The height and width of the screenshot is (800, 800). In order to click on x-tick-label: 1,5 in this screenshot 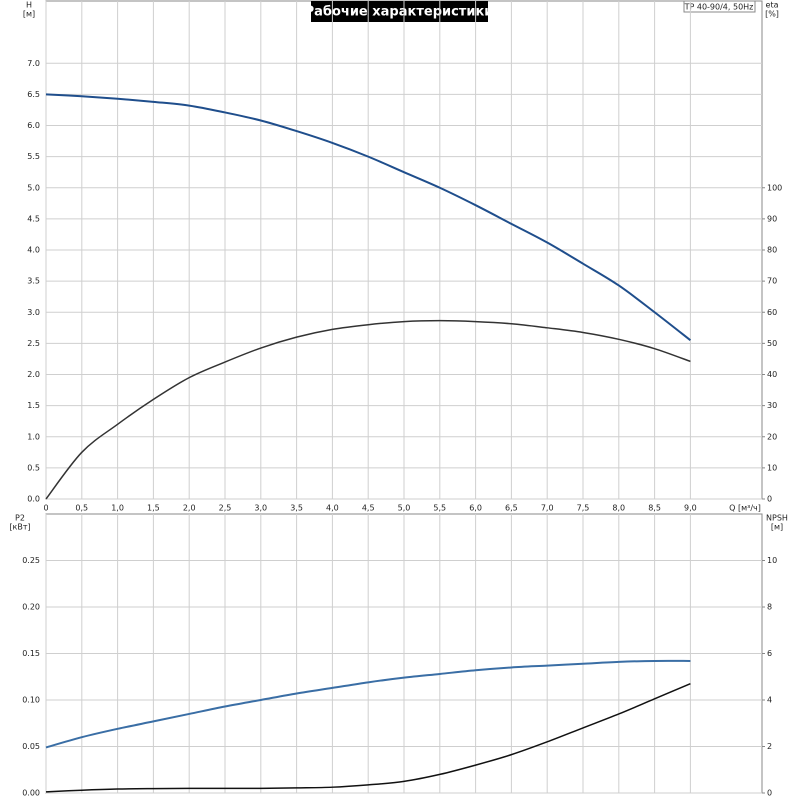, I will do `click(153, 508)`.